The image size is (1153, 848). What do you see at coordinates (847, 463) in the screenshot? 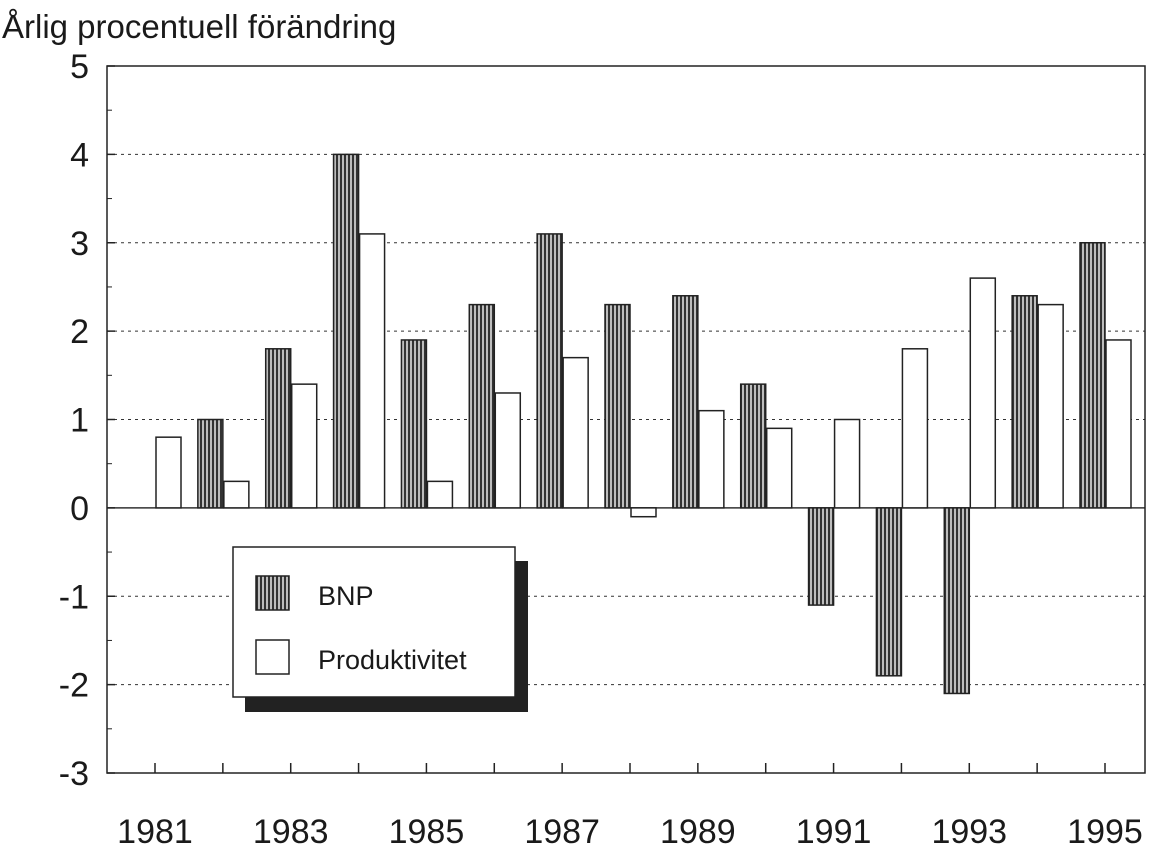
I see `bar-produktivitet-1991` at bounding box center [847, 463].